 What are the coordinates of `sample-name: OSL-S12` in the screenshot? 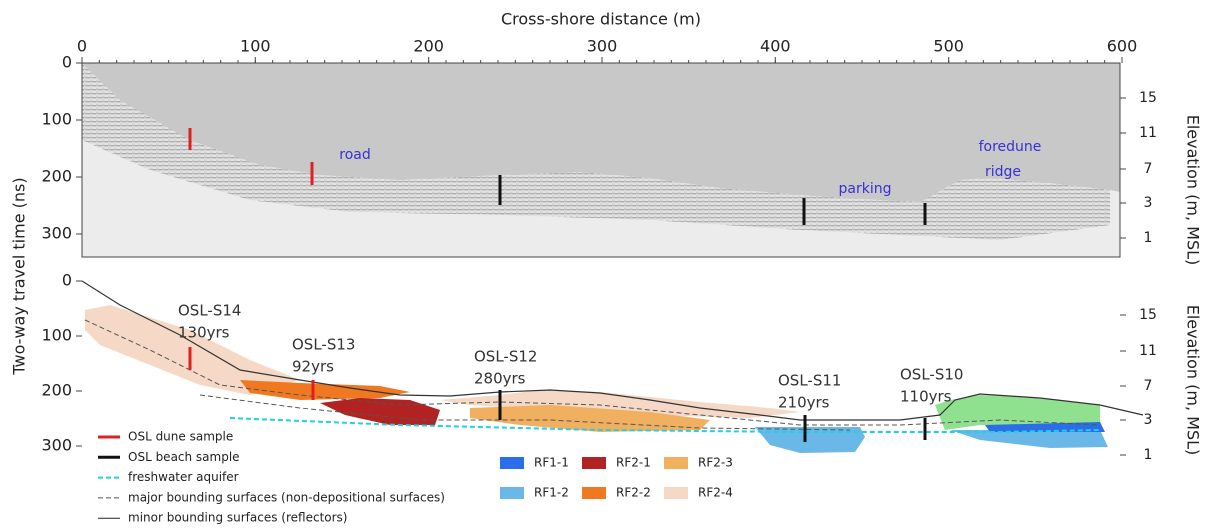 It's located at (505, 357).